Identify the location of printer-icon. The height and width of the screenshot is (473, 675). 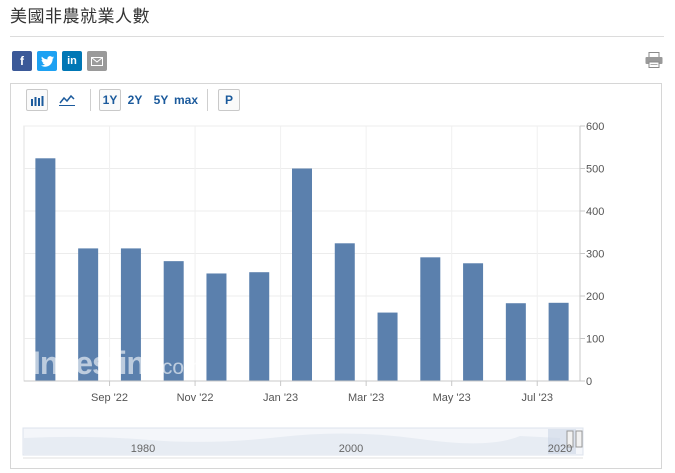
(654, 60).